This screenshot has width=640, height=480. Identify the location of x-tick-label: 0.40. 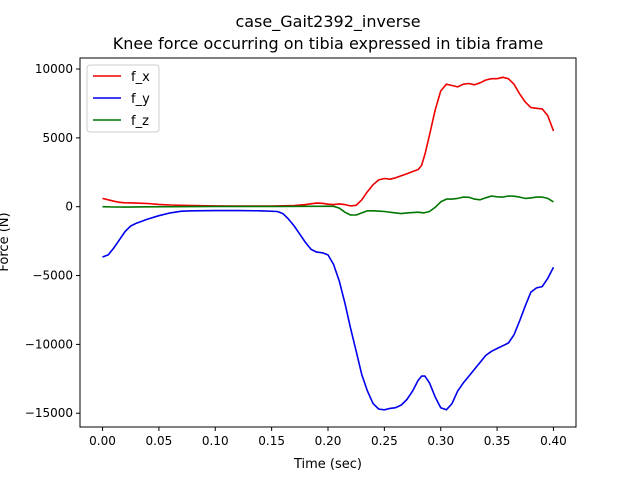
(553, 441).